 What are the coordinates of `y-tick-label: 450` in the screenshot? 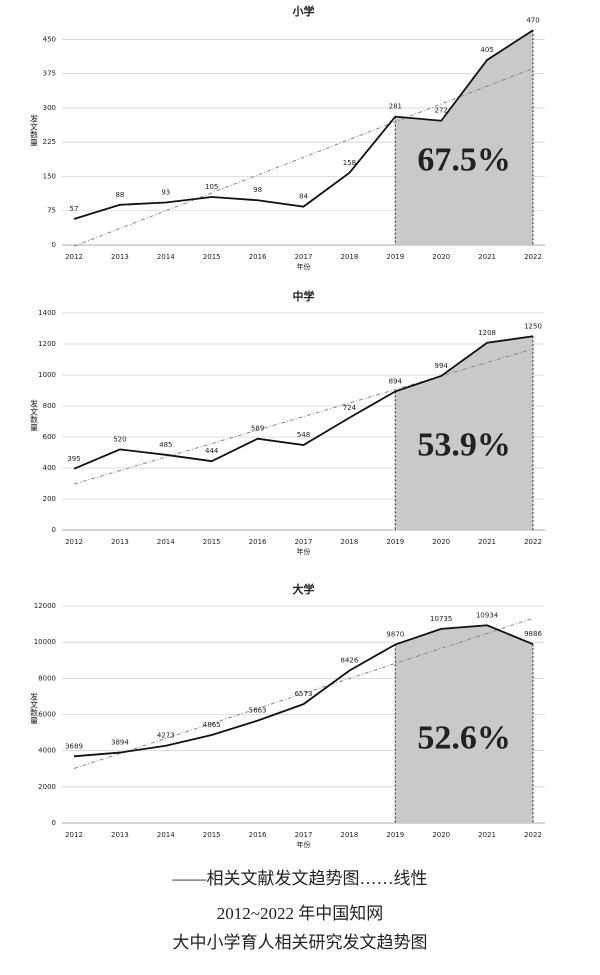 It's located at (49, 39).